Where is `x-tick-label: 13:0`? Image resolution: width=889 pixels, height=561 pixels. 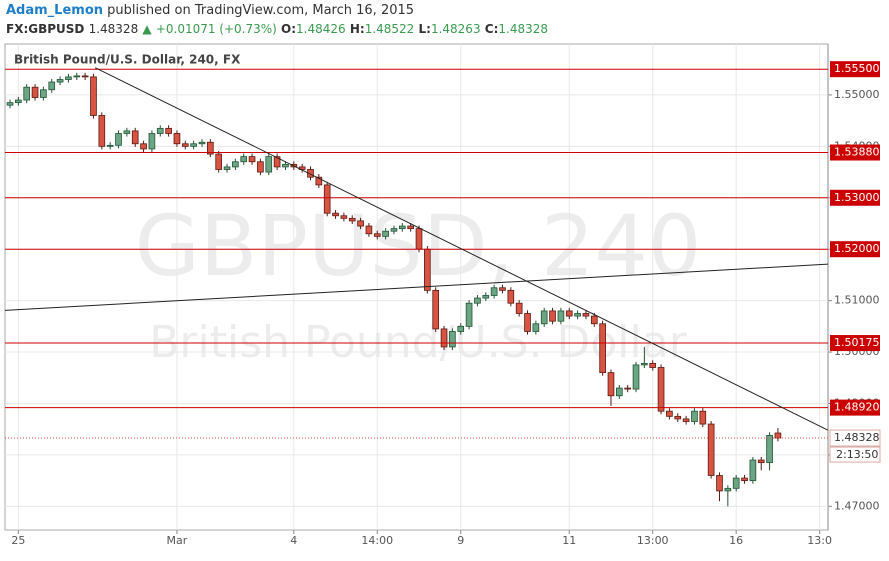
x-tick-label: 13:0 is located at coordinates (819, 540).